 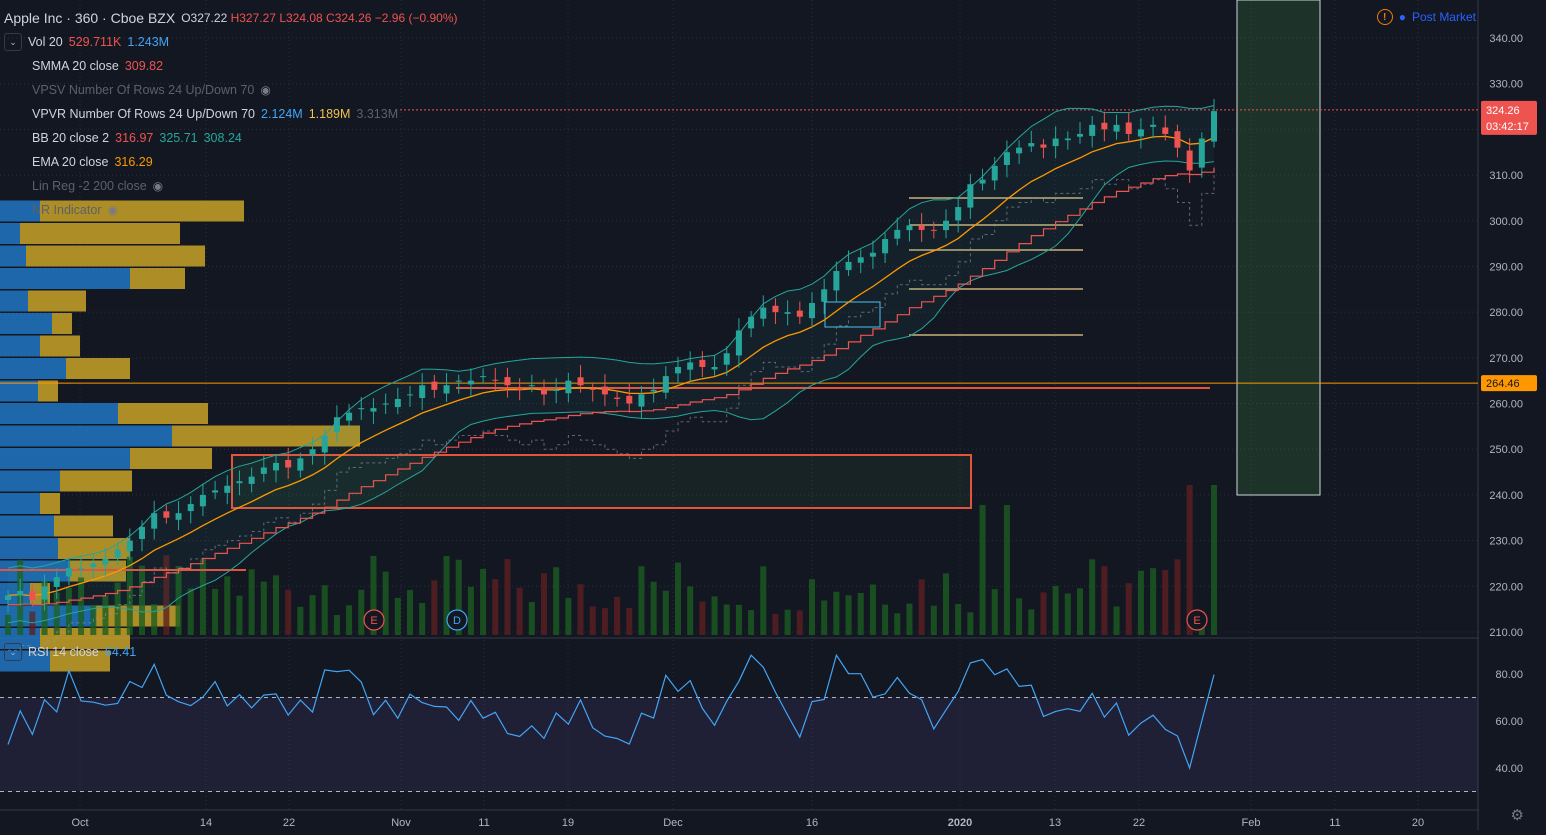 I want to click on time-tick-label: Nov, so click(x=401, y=823).